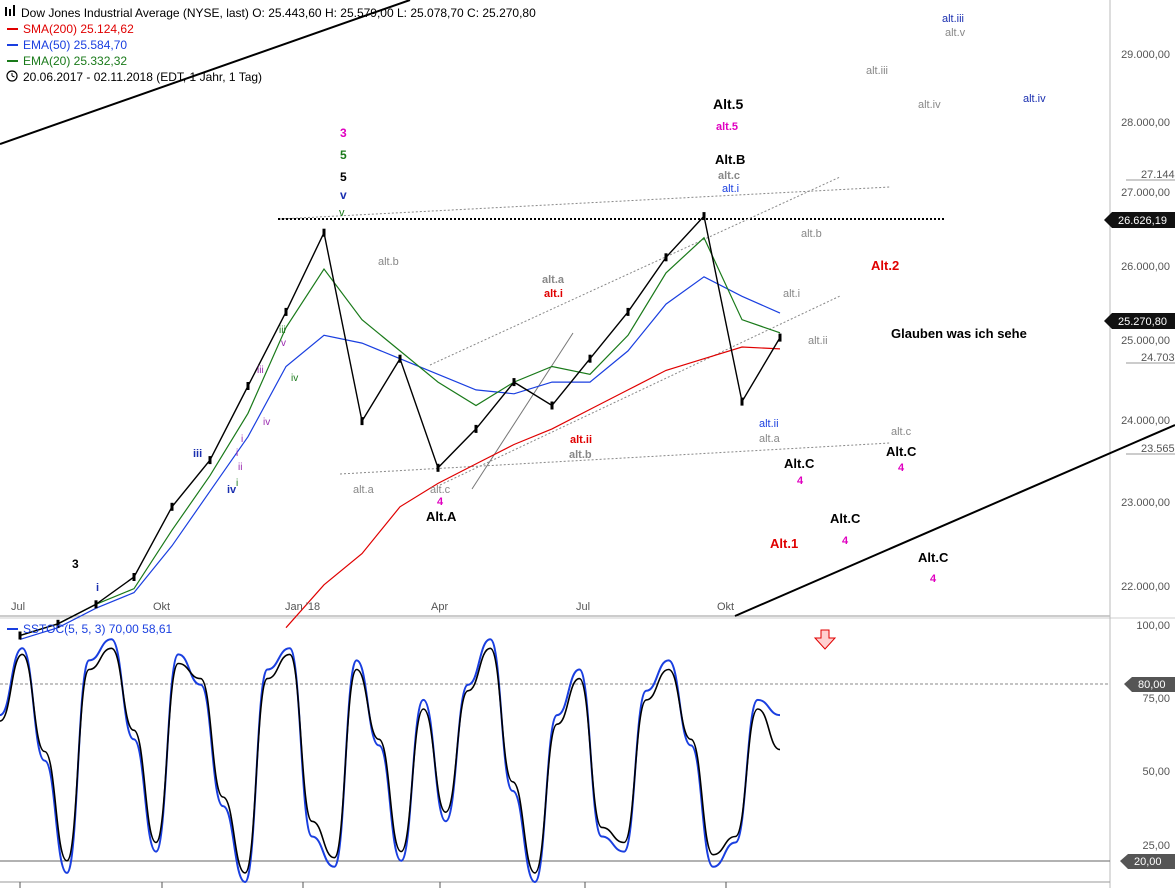 The height and width of the screenshot is (888, 1175). I want to click on price-tick: 29.000,00, so click(1145, 55).